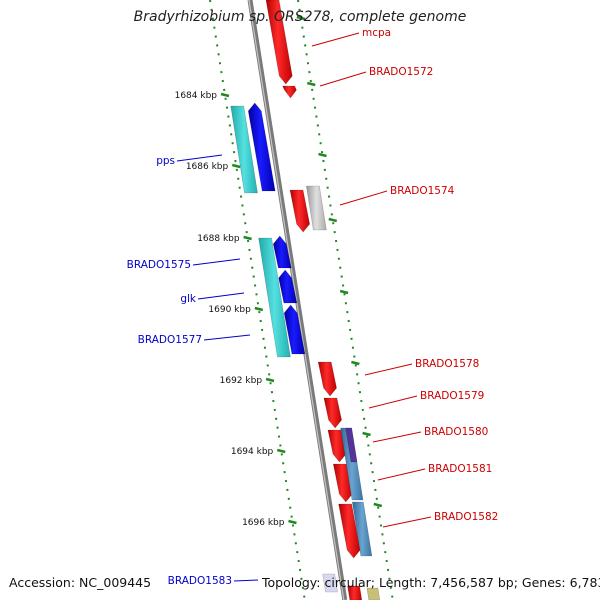  Describe the element at coordinates (460, 469) in the screenshot. I see `gene-label-brado1581: BRADO1581` at that location.